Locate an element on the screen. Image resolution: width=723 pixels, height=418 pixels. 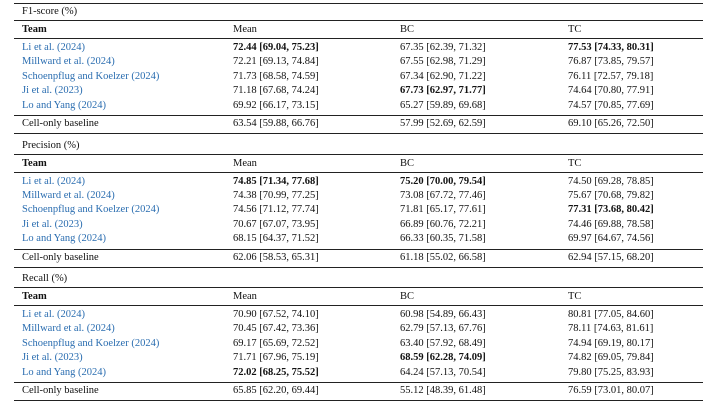
score-cell: 67.55 [62.98, 71.29] is located at coordinates (443, 62).